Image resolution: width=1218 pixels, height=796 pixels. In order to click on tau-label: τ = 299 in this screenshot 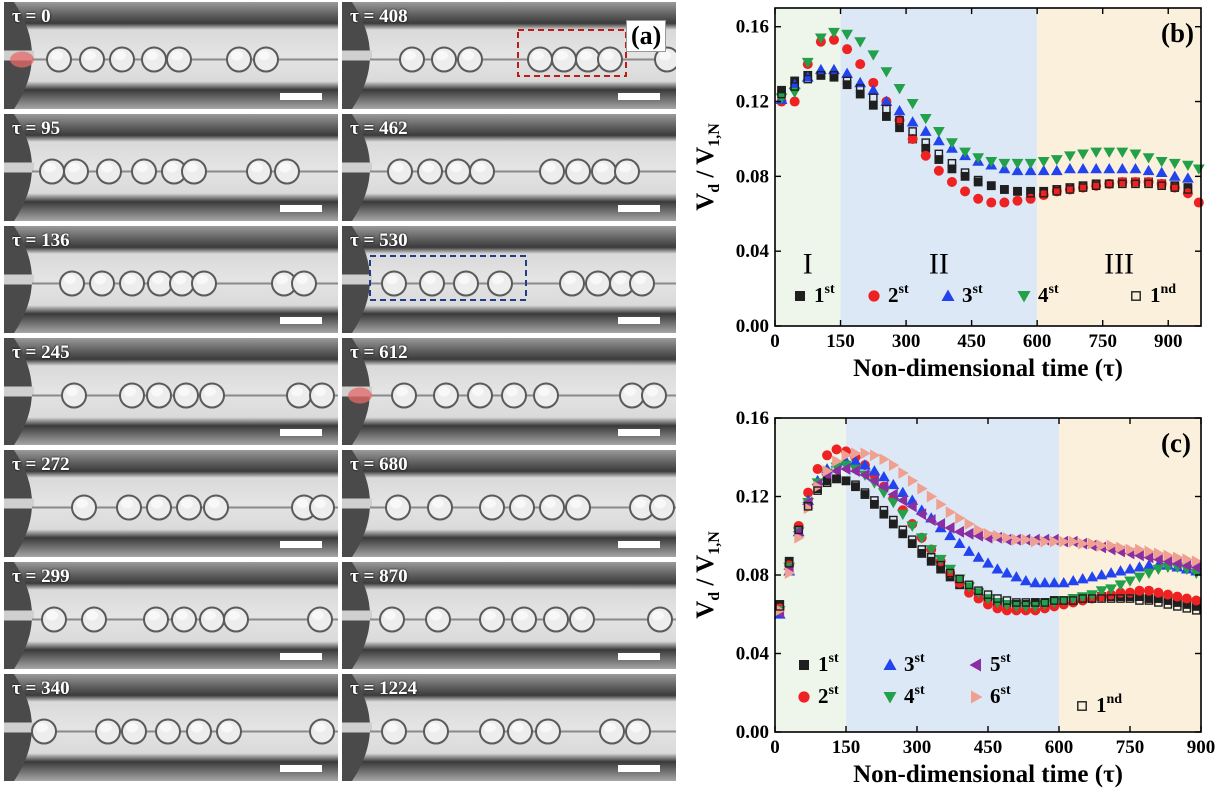, I will do `click(41, 576)`.